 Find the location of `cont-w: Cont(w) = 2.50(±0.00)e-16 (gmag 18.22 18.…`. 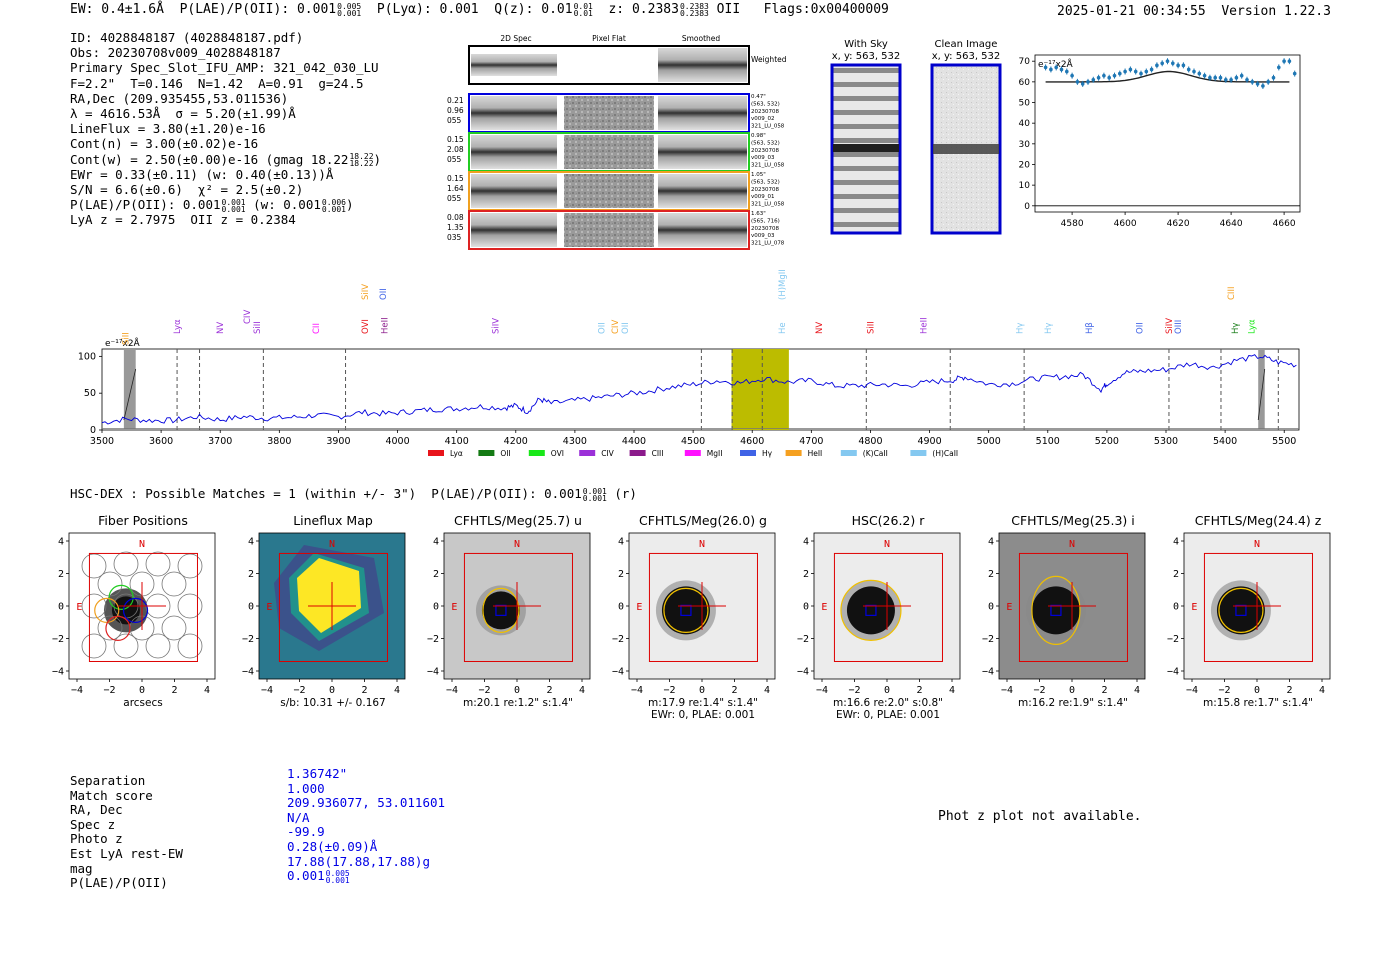

cont-w: Cont(w) = 2.50(±0.00)e-16 (gmag 18.22 18.… is located at coordinates (226, 159).